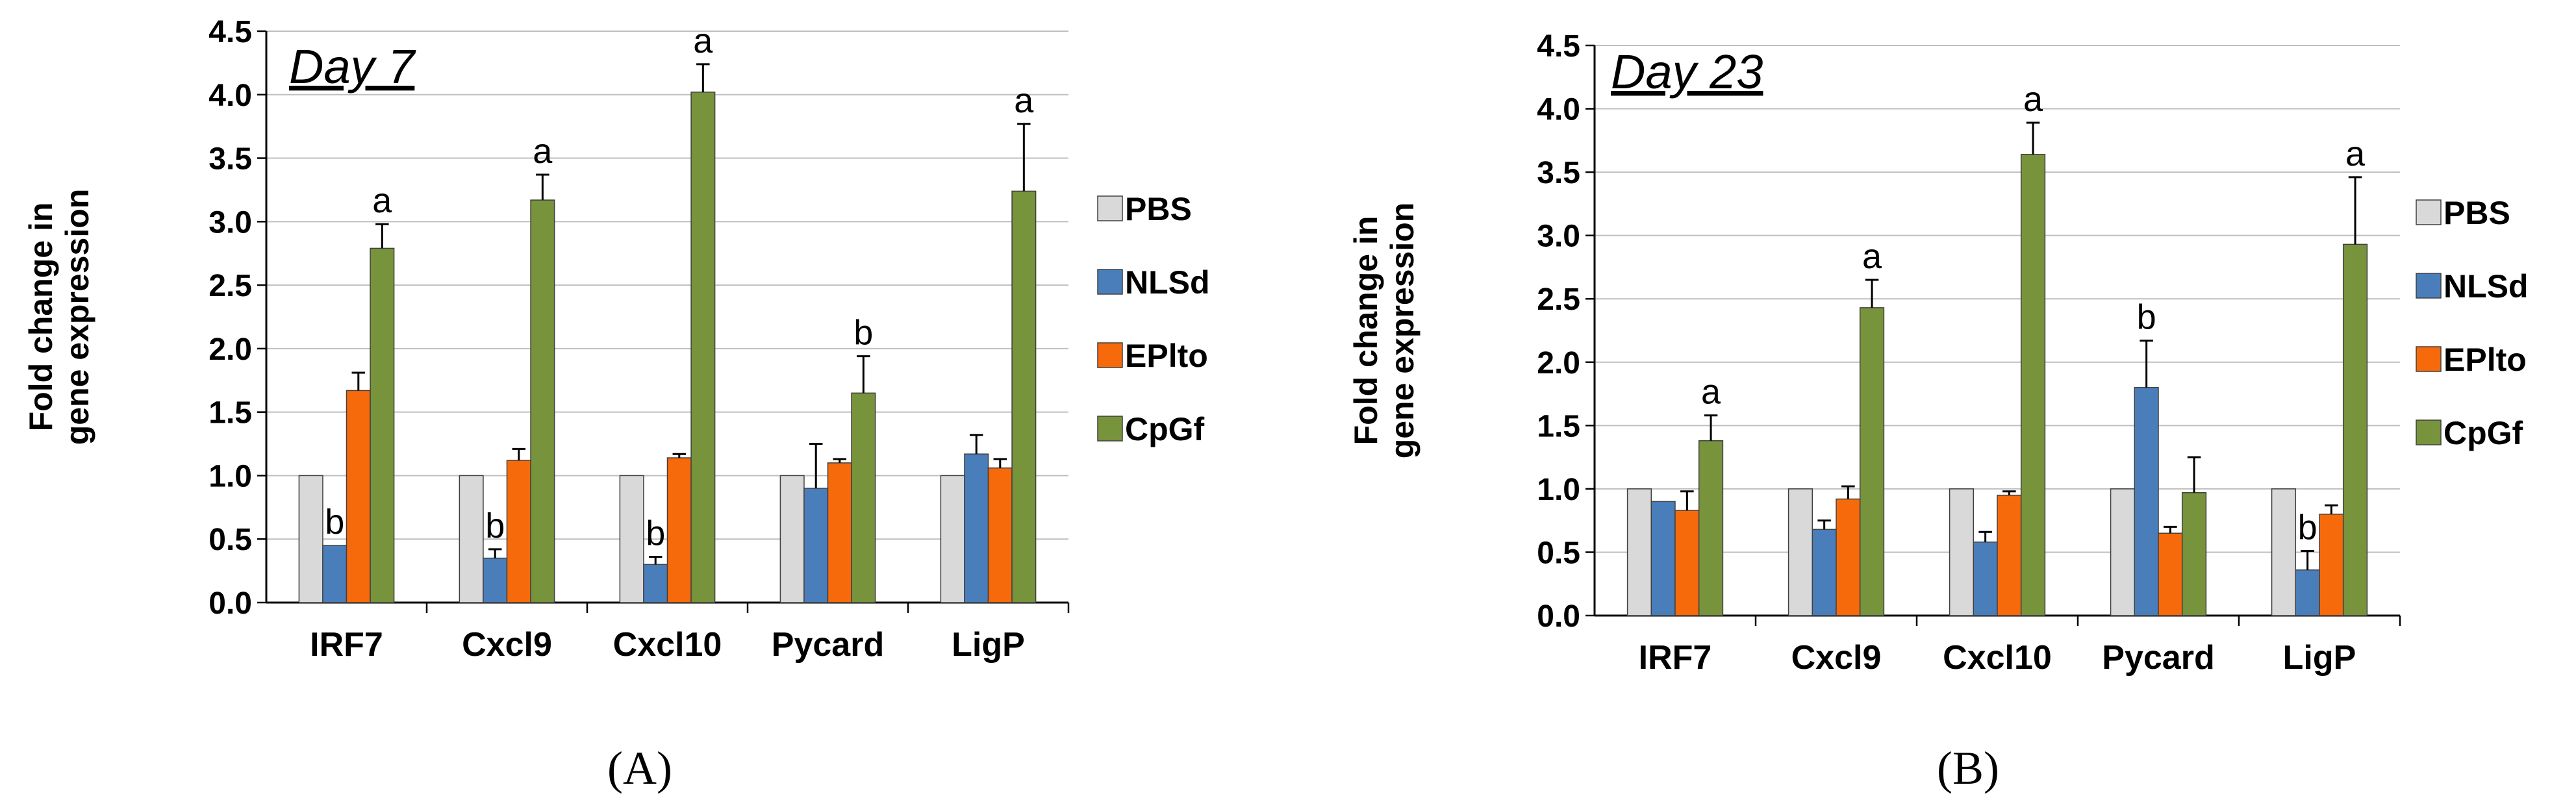 This screenshot has height=811, width=2576. What do you see at coordinates (1167, 282) in the screenshot?
I see `legend-label-nlsd: NLSd` at bounding box center [1167, 282].